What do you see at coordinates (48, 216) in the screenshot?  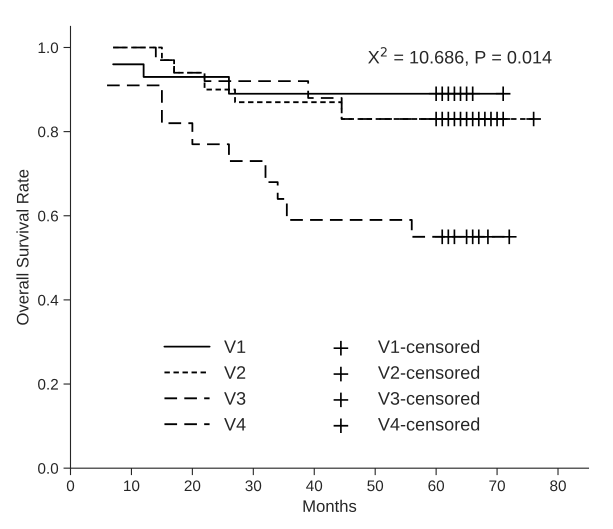 I see `y-tick-label: 0.6` at bounding box center [48, 216].